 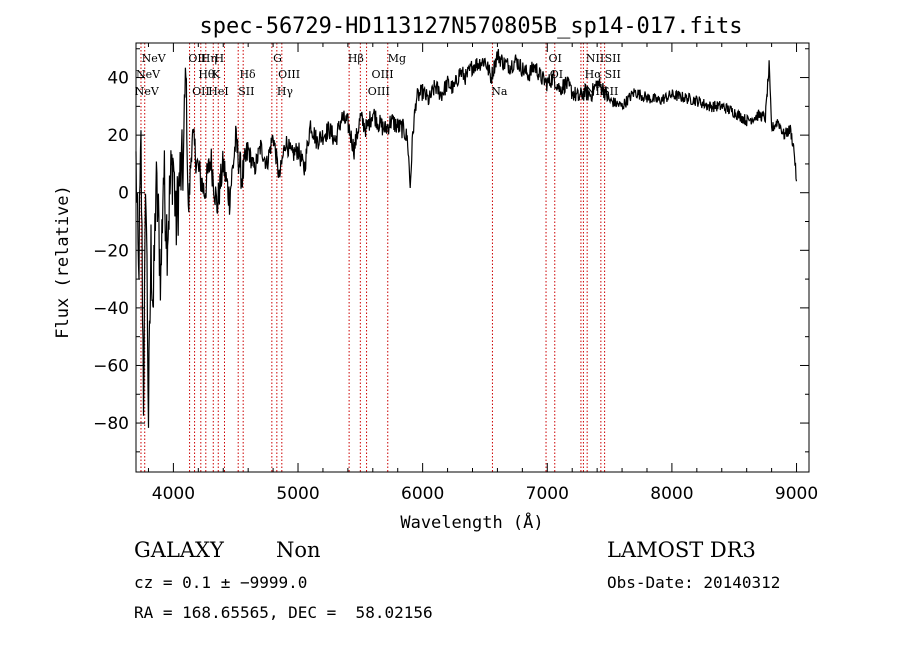 I want to click on line-label: H, so click(x=220, y=58).